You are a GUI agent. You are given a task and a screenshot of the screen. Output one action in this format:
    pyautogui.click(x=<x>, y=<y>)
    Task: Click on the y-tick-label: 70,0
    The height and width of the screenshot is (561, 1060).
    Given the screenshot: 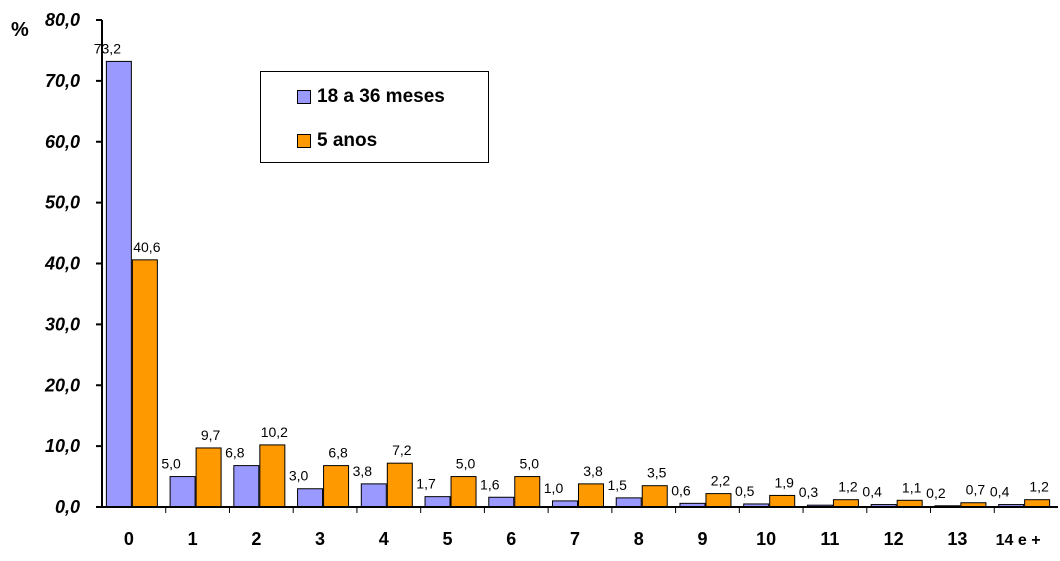 What is the action you would take?
    pyautogui.click(x=62, y=81)
    